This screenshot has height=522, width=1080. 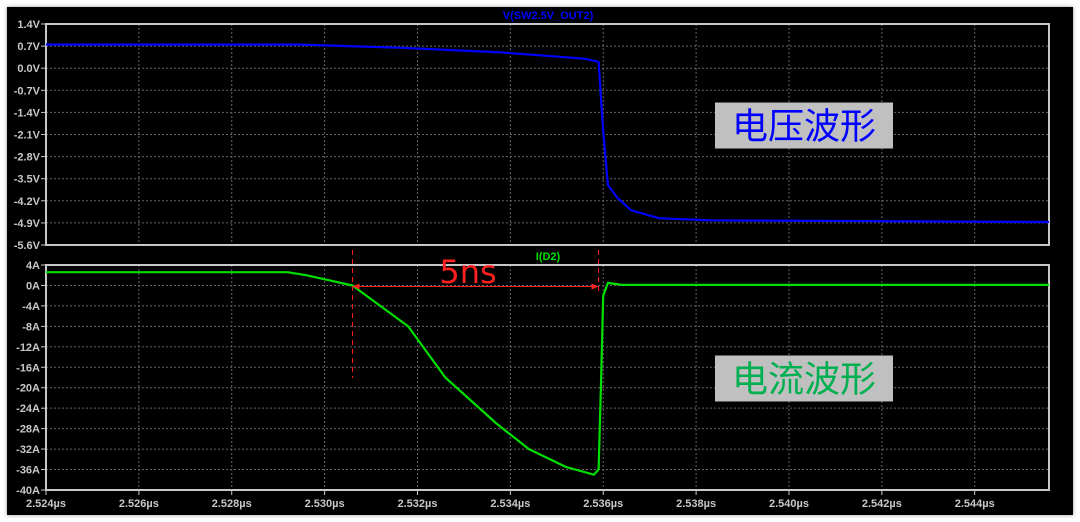 What do you see at coordinates (27, 136) in the screenshot?
I see `y-tick-label: -2.1V` at bounding box center [27, 136].